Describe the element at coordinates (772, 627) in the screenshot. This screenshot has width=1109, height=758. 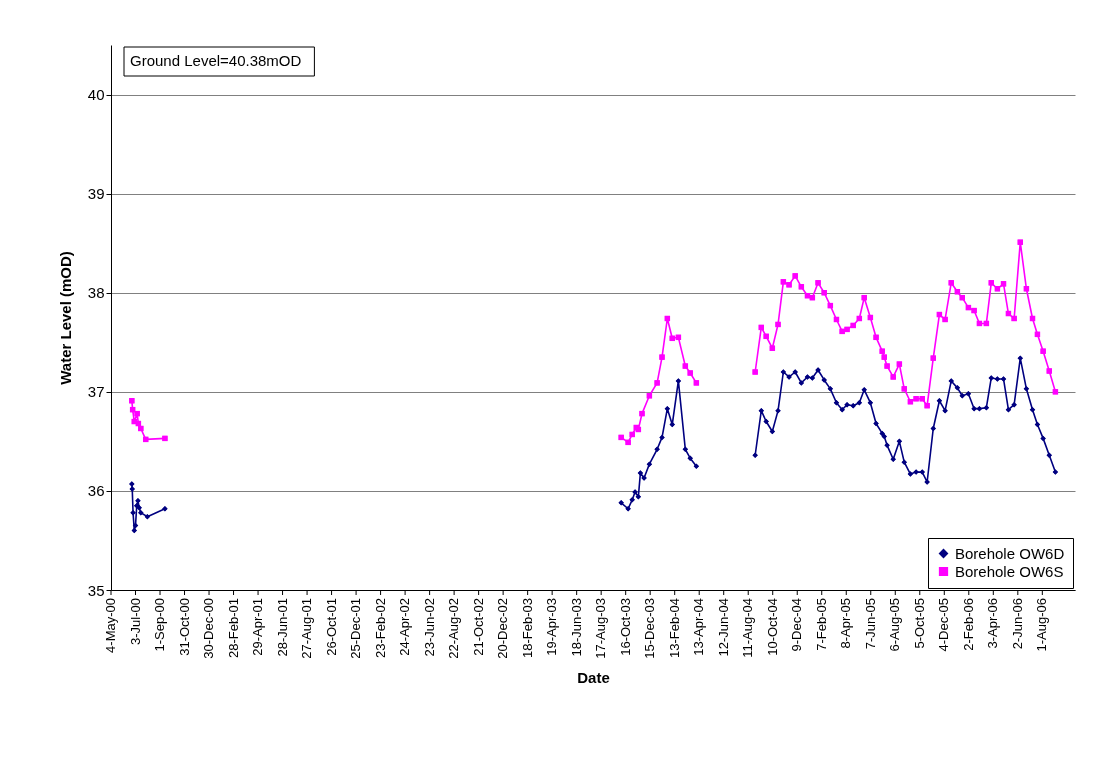
I see `x-tick-label: 10-Oct-04` at that location.